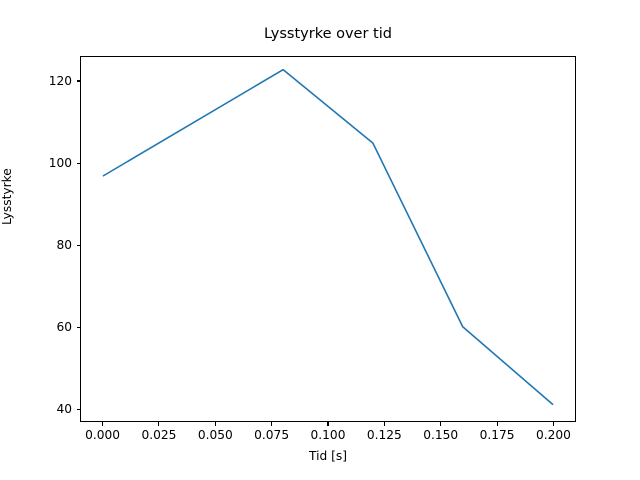 The image size is (640, 480). Describe the element at coordinates (64, 409) in the screenshot. I see `y-tick-label: 40` at that location.